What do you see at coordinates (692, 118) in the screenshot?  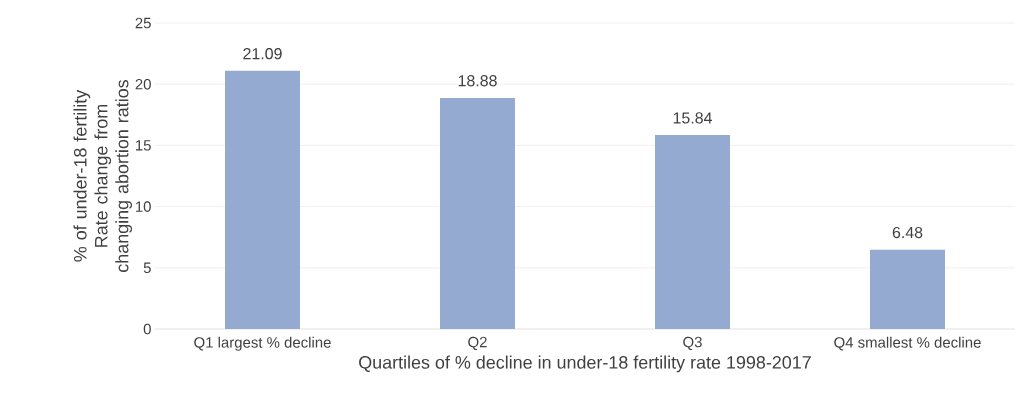 I see `data-label: 15.84` at bounding box center [692, 118].